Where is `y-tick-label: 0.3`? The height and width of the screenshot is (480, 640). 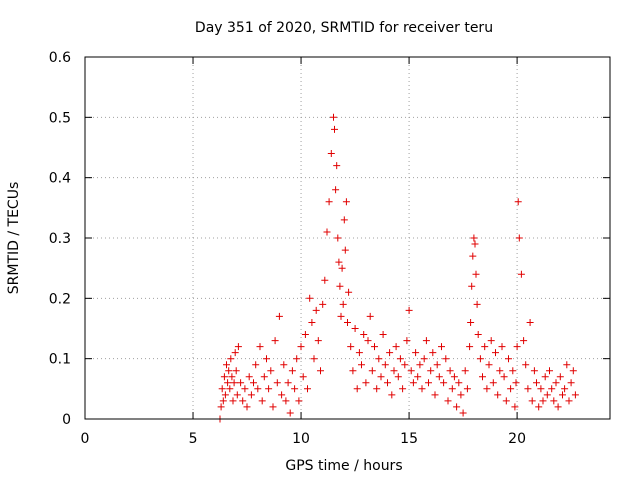
y-tick-label: 0.3 is located at coordinates (60, 239).